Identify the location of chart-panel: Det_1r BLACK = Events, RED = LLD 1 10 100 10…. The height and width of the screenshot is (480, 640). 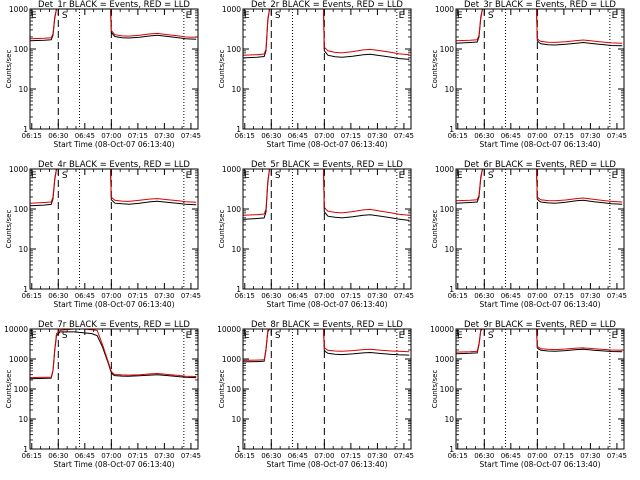
(103, 74).